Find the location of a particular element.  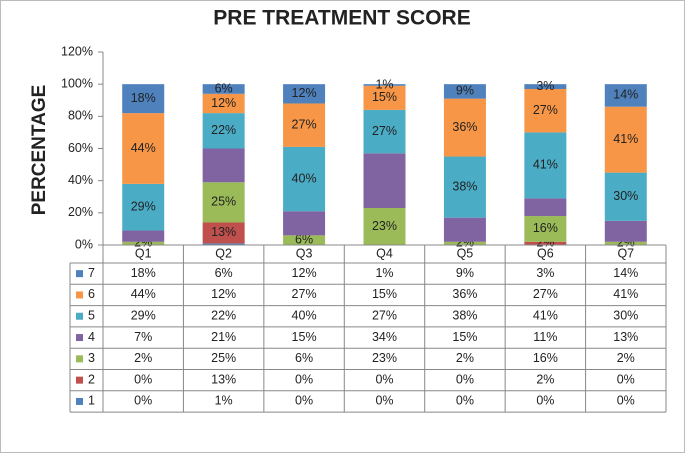

data-label: 30% is located at coordinates (625, 196).